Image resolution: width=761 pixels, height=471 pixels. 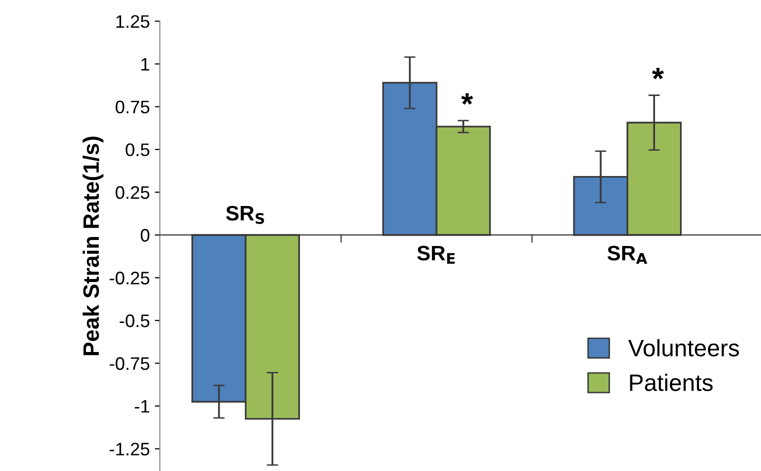 I want to click on y-tick-label: 1.25, so click(x=133, y=21).